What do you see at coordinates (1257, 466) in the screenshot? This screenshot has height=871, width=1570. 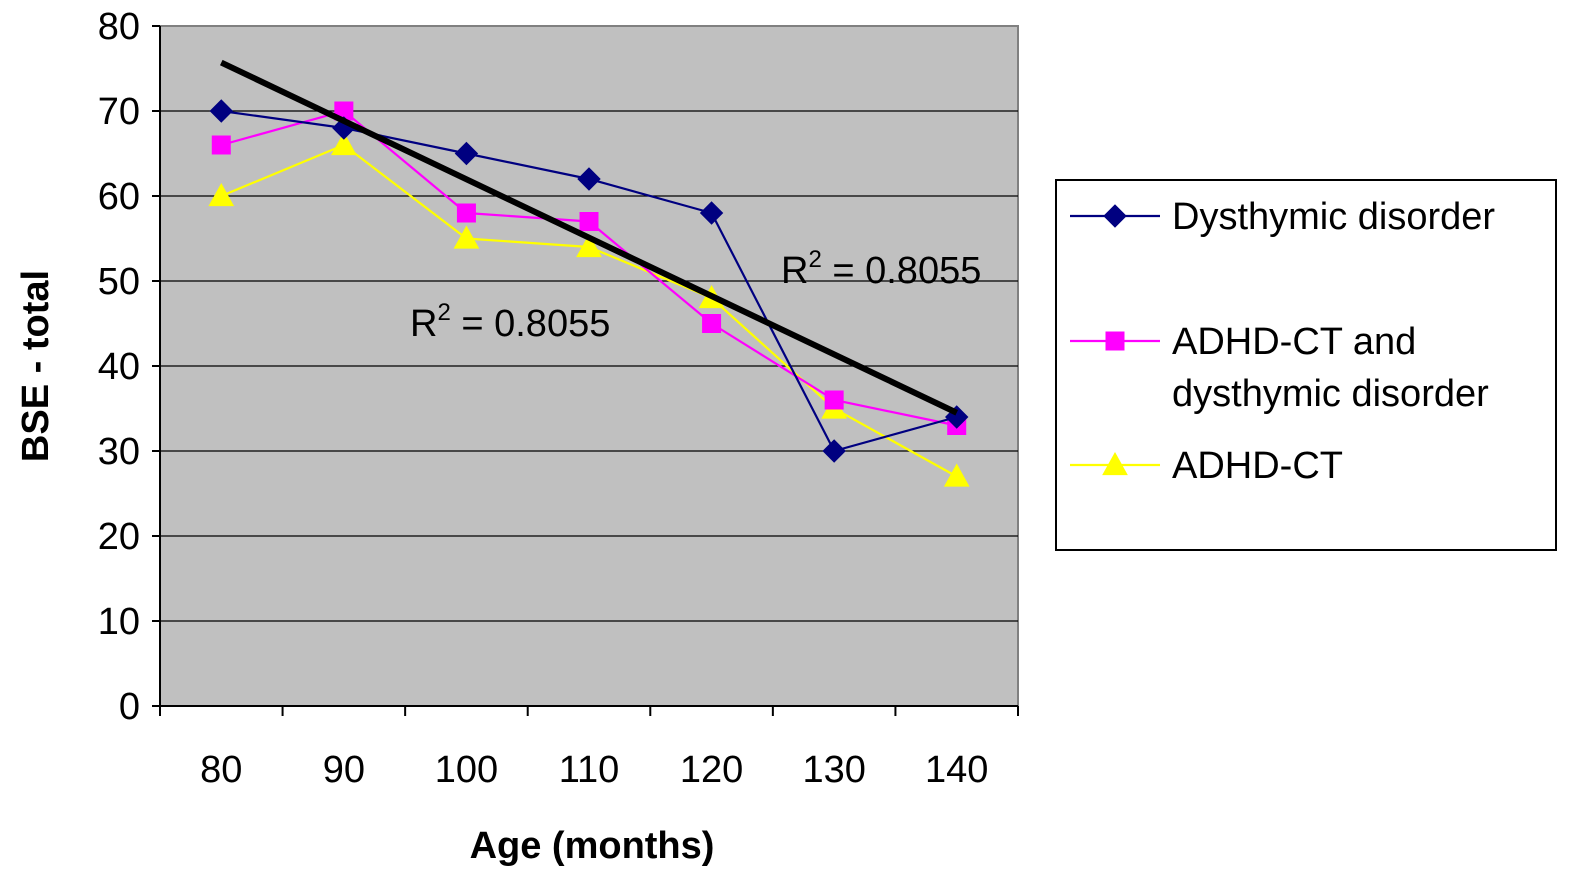 I see `legend-label: ADHD-CT` at bounding box center [1257, 466].